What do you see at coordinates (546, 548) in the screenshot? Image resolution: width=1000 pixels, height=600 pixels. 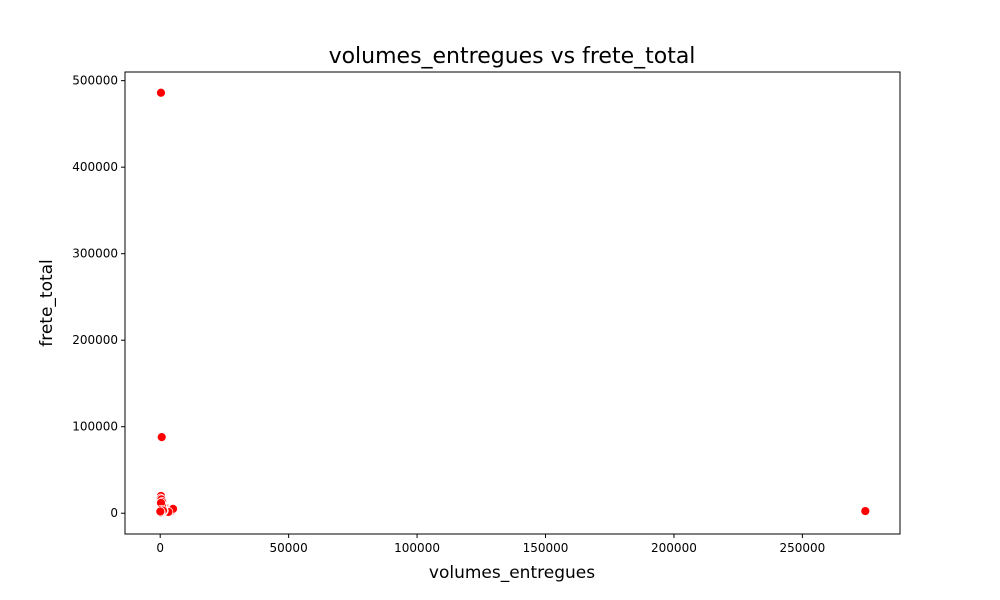 I see `x-tick-label: 150000` at bounding box center [546, 548].